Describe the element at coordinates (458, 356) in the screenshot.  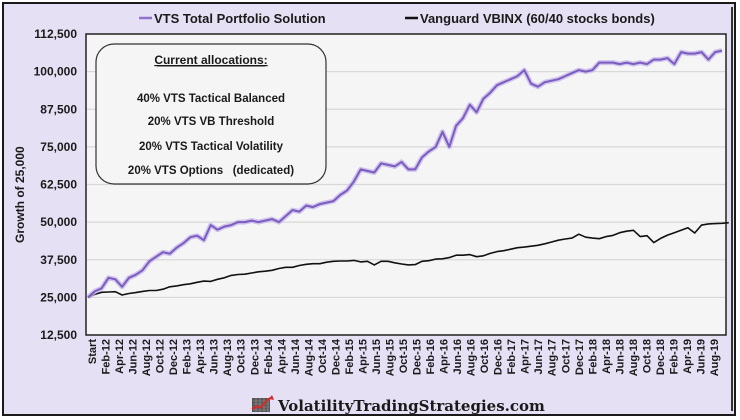
I see `x-tick-label: Jun-16` at that location.